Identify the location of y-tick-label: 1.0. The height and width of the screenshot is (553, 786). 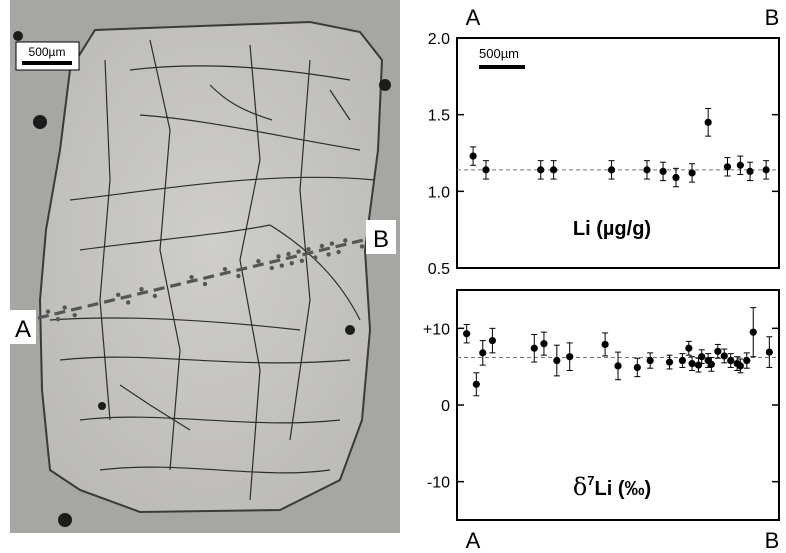
(439, 192).